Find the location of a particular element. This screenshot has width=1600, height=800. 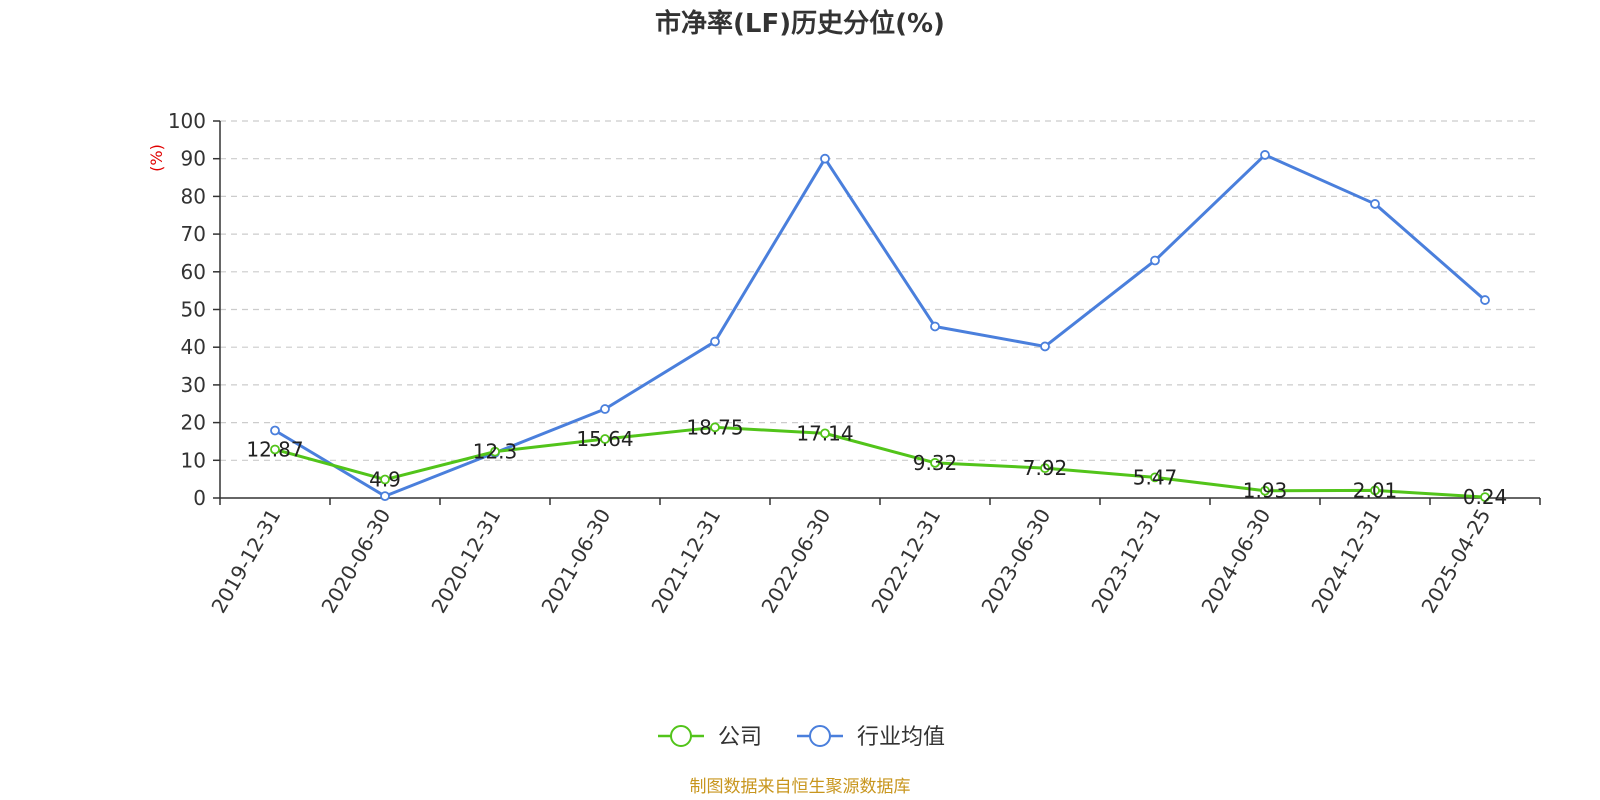

y-tick-label: 50 is located at coordinates (193, 310).